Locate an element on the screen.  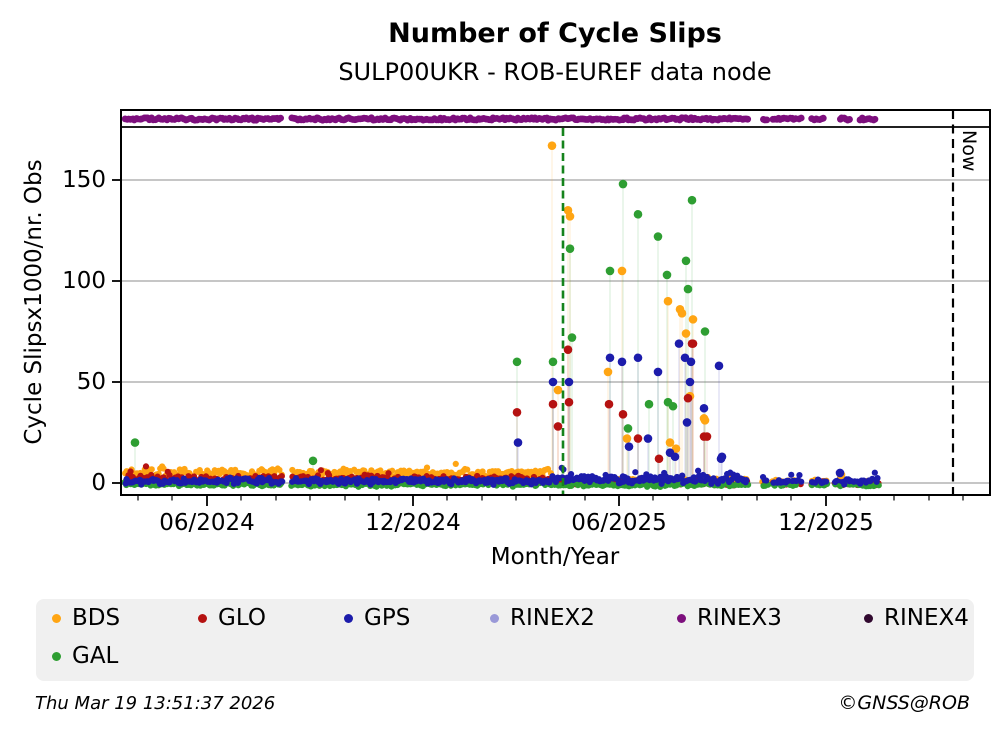
legend-label: RINEX4 is located at coordinates (926, 618).